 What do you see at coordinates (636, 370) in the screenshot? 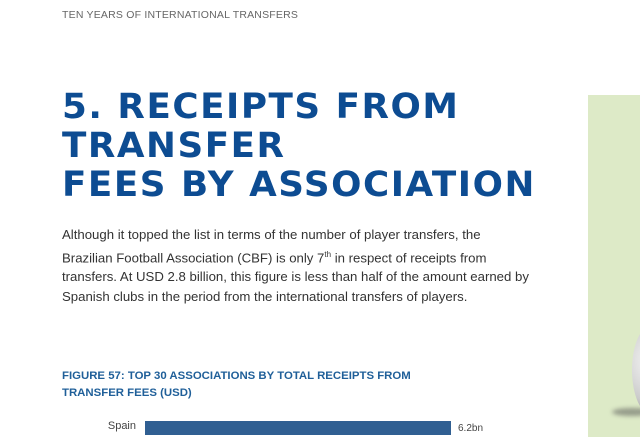
I see `football-image` at bounding box center [636, 370].